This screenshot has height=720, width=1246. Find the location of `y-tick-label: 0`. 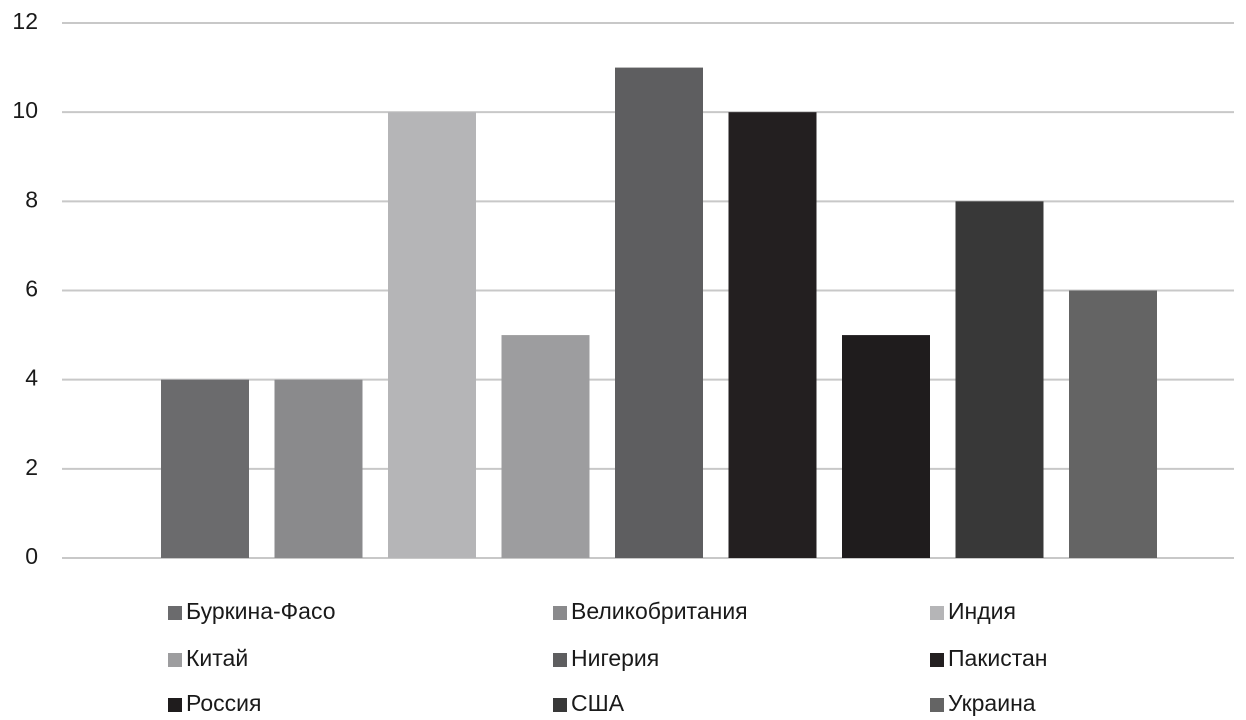

y-tick-label: 0 is located at coordinates (31, 556).